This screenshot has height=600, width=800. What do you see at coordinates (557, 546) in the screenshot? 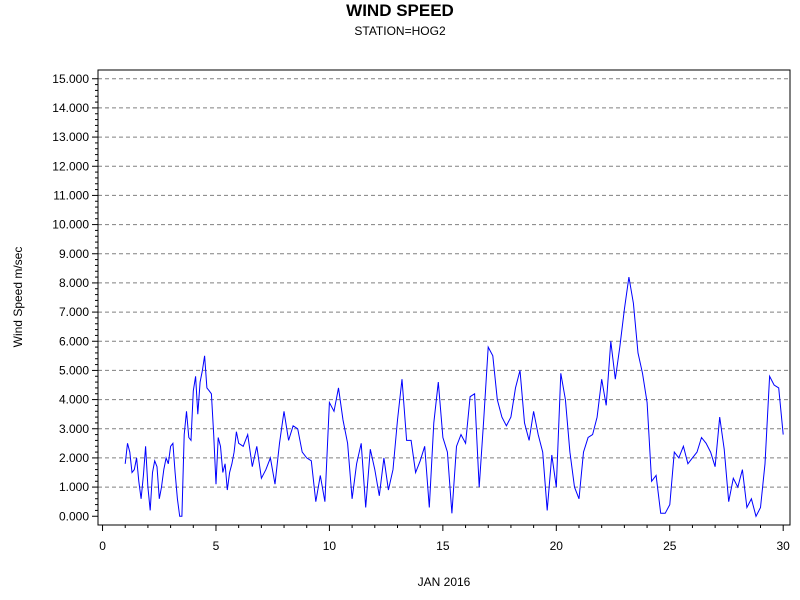
I see `x-tick-label: 20` at bounding box center [557, 546].